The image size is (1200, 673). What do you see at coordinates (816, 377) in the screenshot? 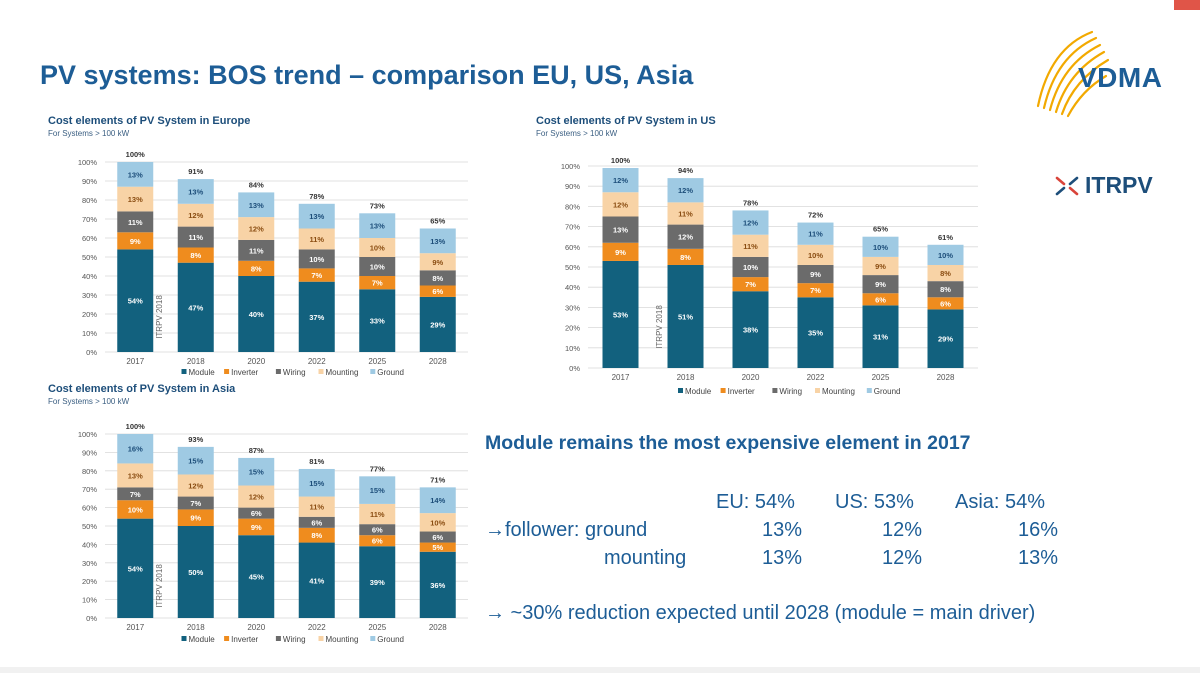
I see `x-tick-label: 2022` at bounding box center [816, 377].